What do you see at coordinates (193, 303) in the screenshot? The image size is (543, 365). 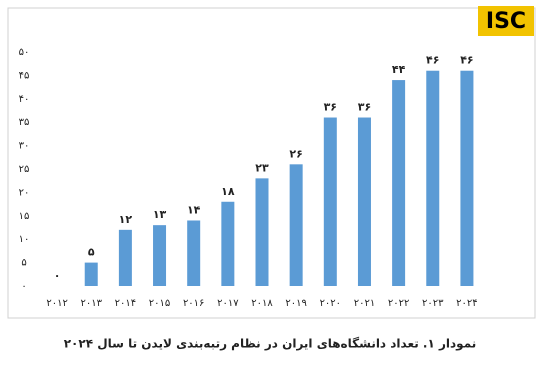 I see `x-tick-label: ۲۰۱۶` at bounding box center [193, 303].